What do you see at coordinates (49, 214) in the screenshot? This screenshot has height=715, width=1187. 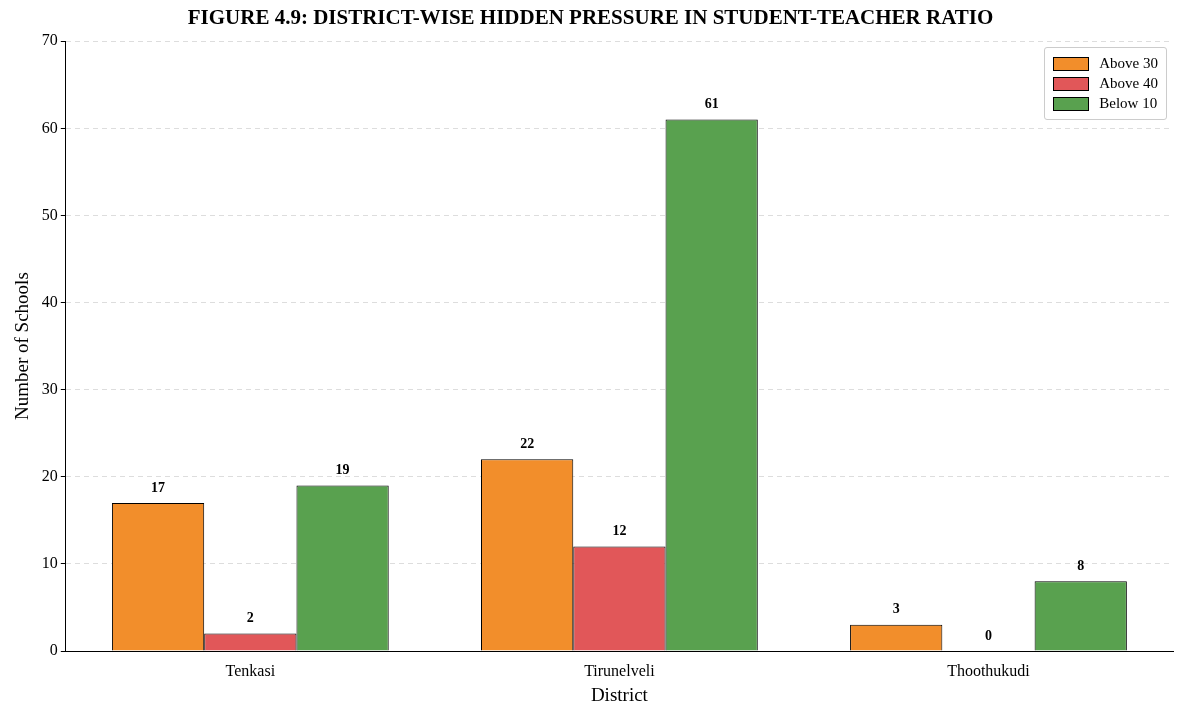 I see `y-tick-label: 50` at bounding box center [49, 214].